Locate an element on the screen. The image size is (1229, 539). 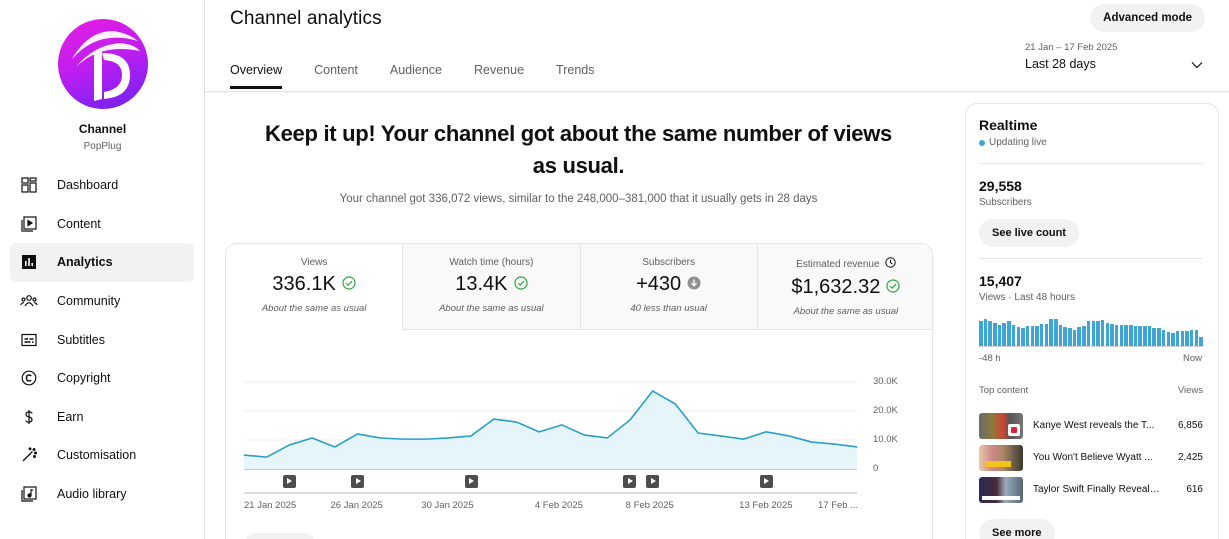
sidebar-item-label: Earn is located at coordinates (70, 416).